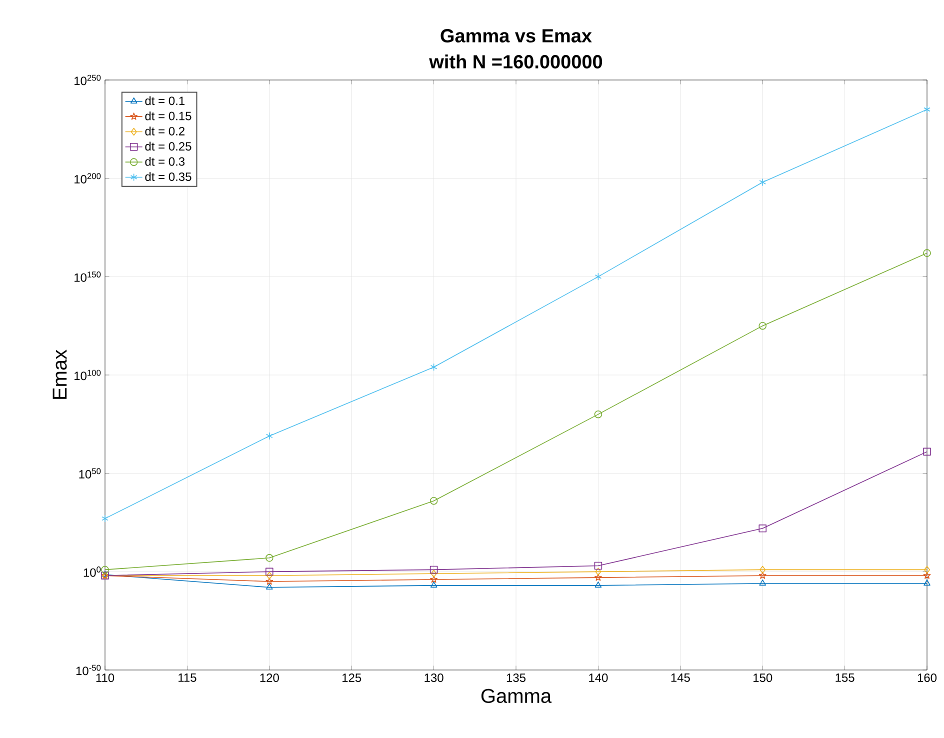 Image resolution: width=944 pixels, height=738 pixels. What do you see at coordinates (87, 375) in the screenshot?
I see `y-tick-label: 10$^{100}$` at bounding box center [87, 375].